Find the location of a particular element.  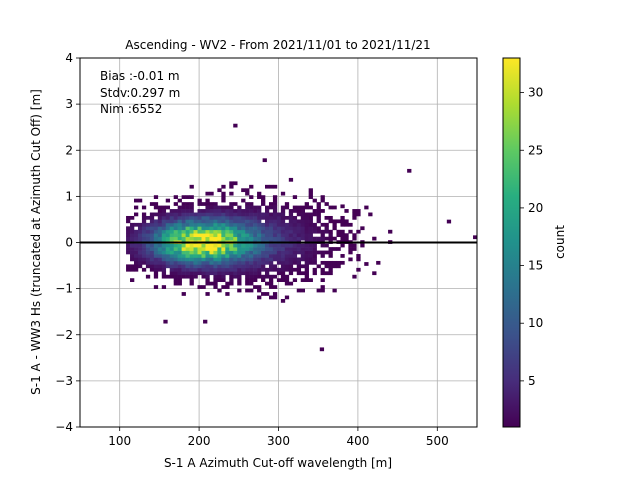

annotation-count: Nim :6552 is located at coordinates (131, 109).